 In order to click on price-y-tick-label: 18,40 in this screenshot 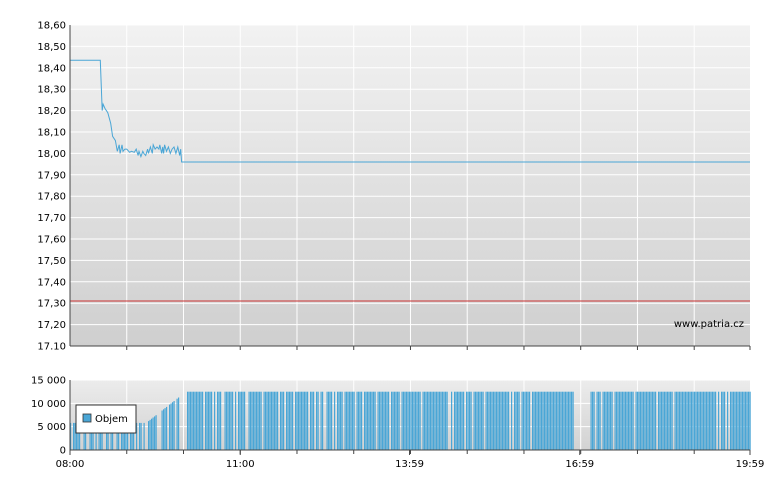, I will do `click(51, 68)`.